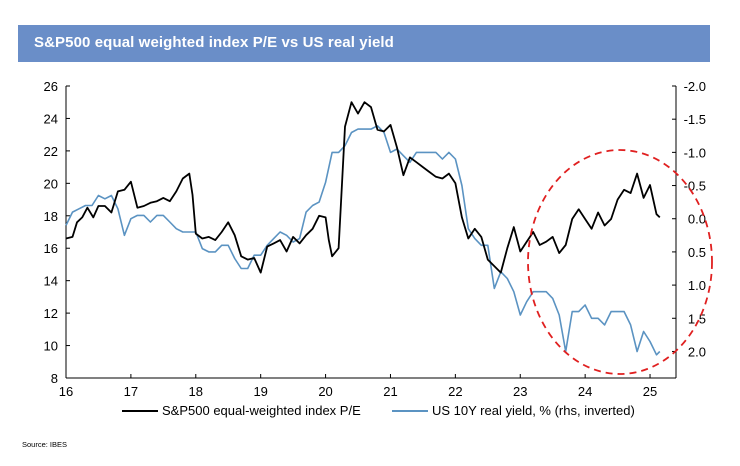 The height and width of the screenshot is (466, 740). Describe the element at coordinates (66, 391) in the screenshot. I see `x-tick-label: 16` at that location.